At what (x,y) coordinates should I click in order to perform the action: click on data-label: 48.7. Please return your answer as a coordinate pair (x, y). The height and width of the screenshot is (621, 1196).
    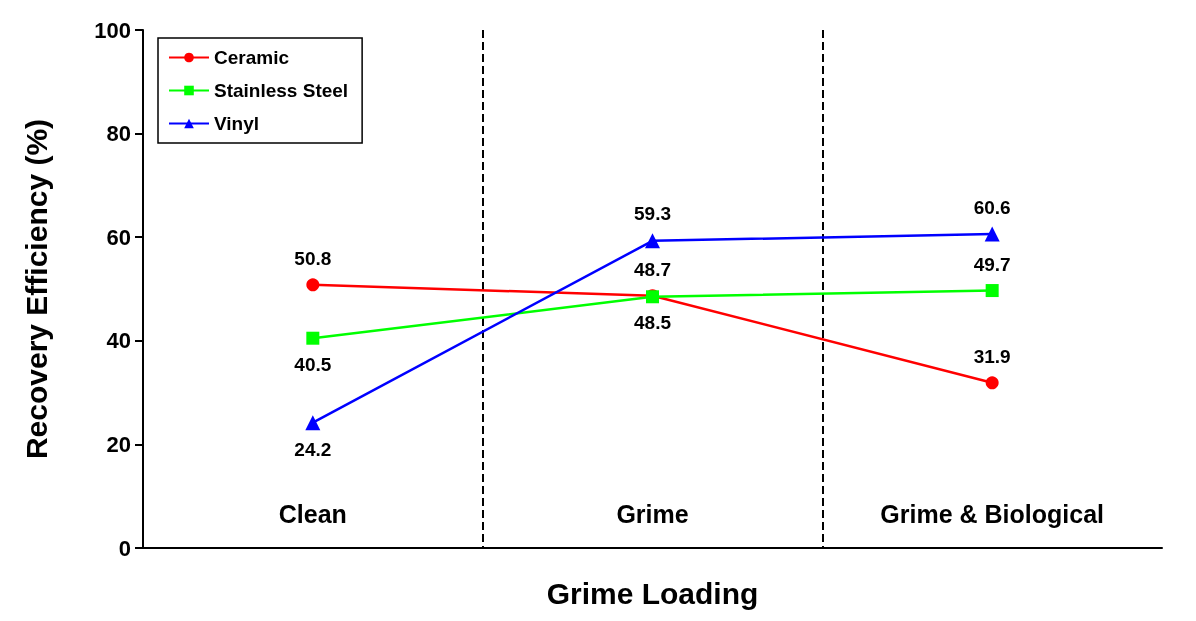
    Looking at the image, I should click on (652, 270).